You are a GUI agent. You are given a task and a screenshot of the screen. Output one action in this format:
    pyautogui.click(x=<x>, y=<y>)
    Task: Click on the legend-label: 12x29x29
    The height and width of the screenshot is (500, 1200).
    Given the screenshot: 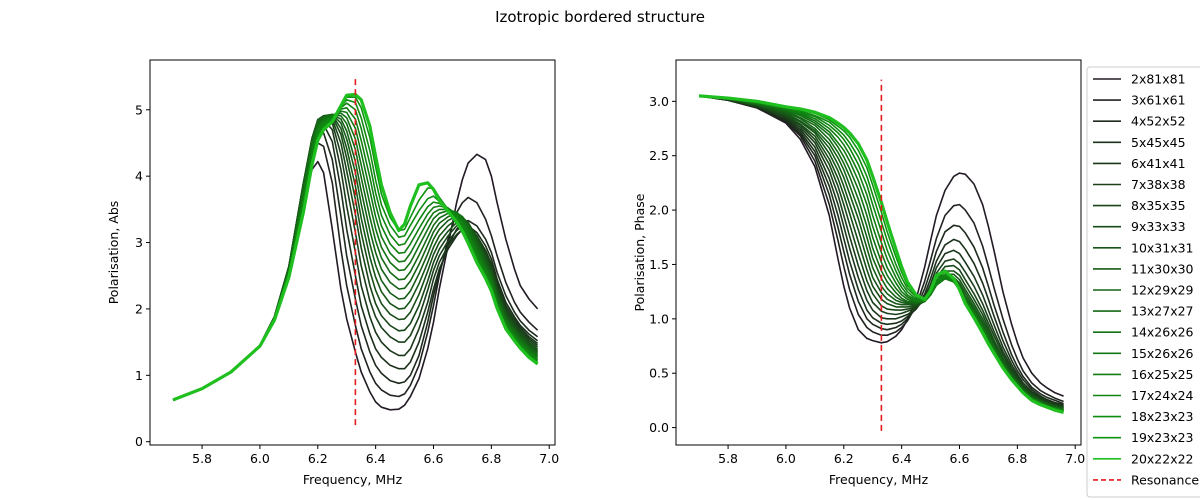 What is the action you would take?
    pyautogui.click(x=1162, y=290)
    